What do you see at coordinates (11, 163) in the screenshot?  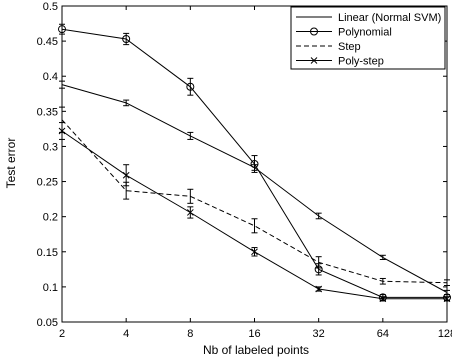 I see `y-axis-label: Test error` at bounding box center [11, 163].